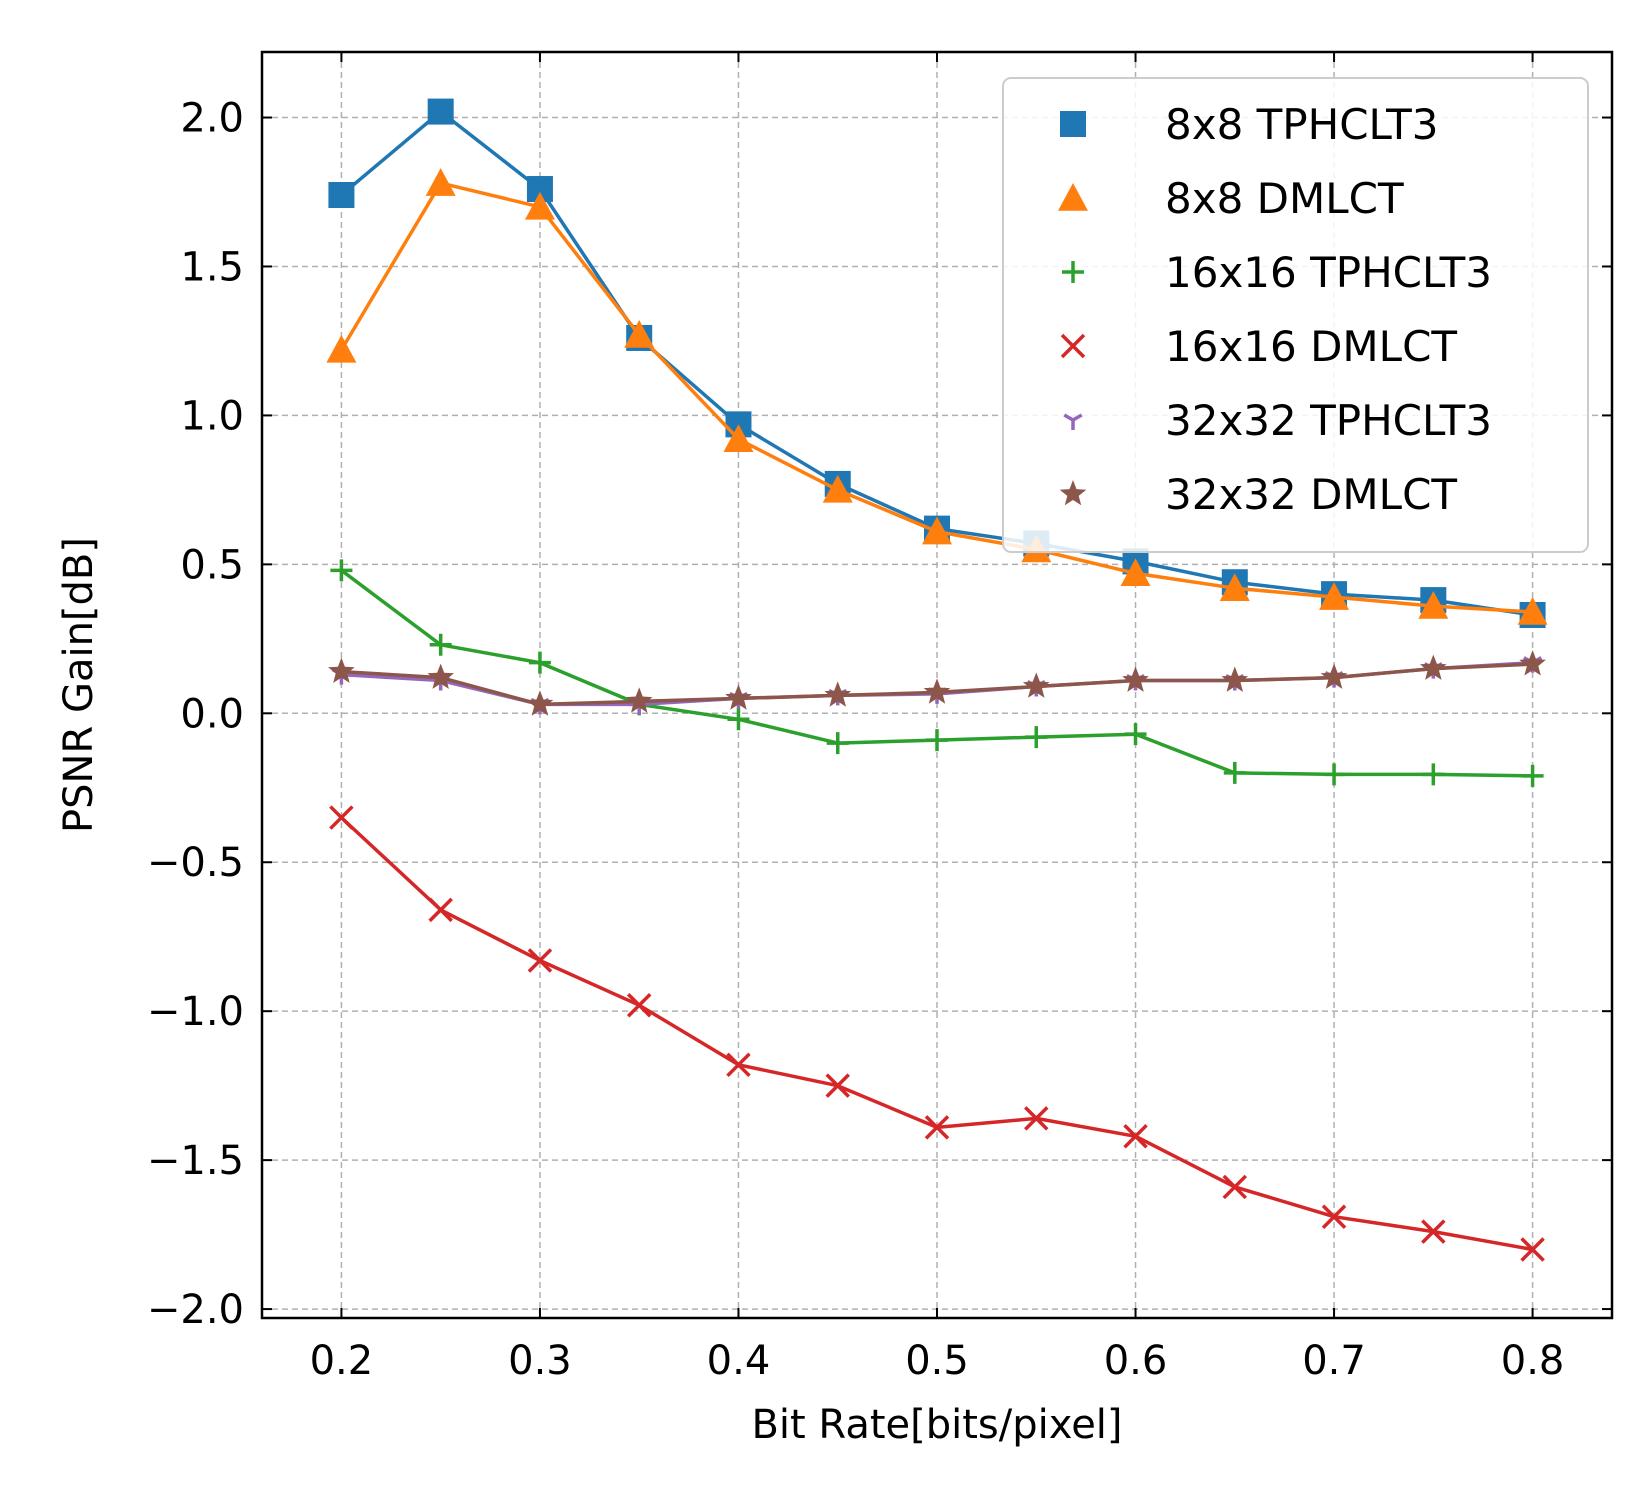 Image resolution: width=1650 pixels, height=1500 pixels. What do you see at coordinates (937, 1361) in the screenshot?
I see `x-tick-label: 0.5` at bounding box center [937, 1361].